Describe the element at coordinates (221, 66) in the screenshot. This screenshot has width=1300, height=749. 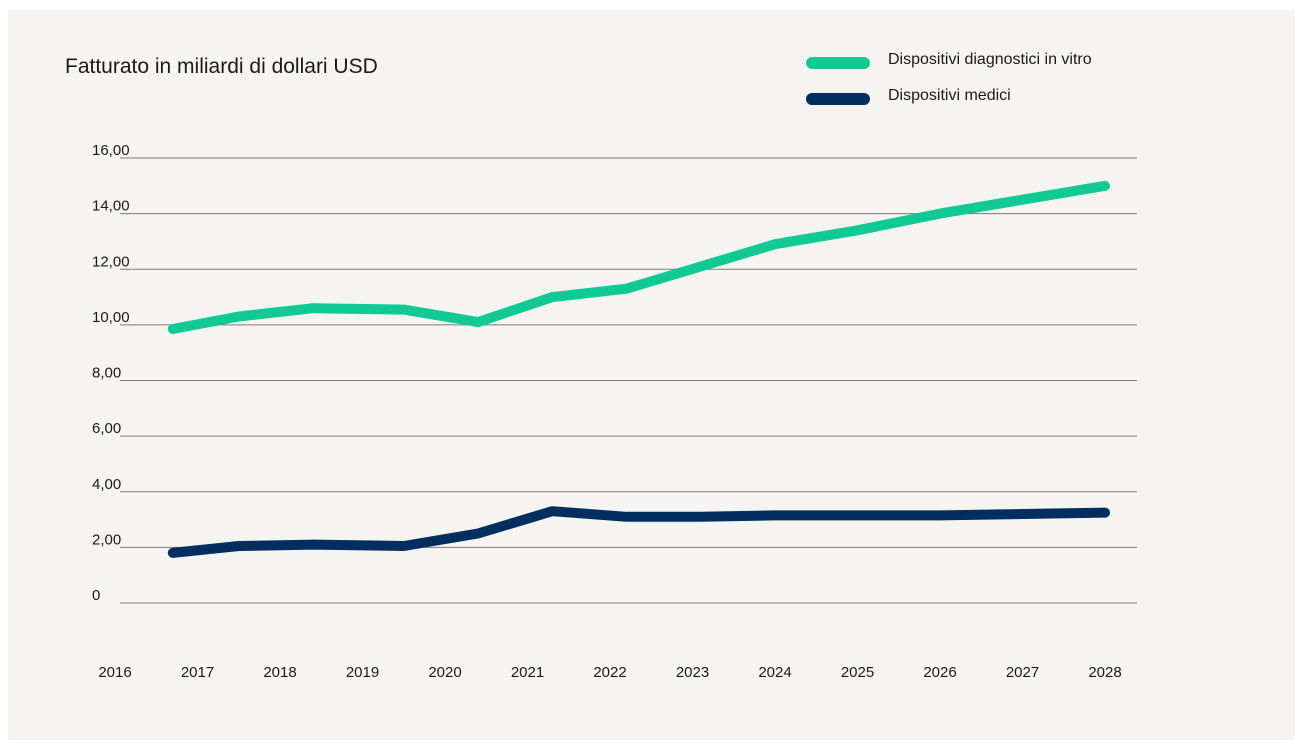
I see `chart-title: Fatturato in miliardi di dollari USD` at that location.